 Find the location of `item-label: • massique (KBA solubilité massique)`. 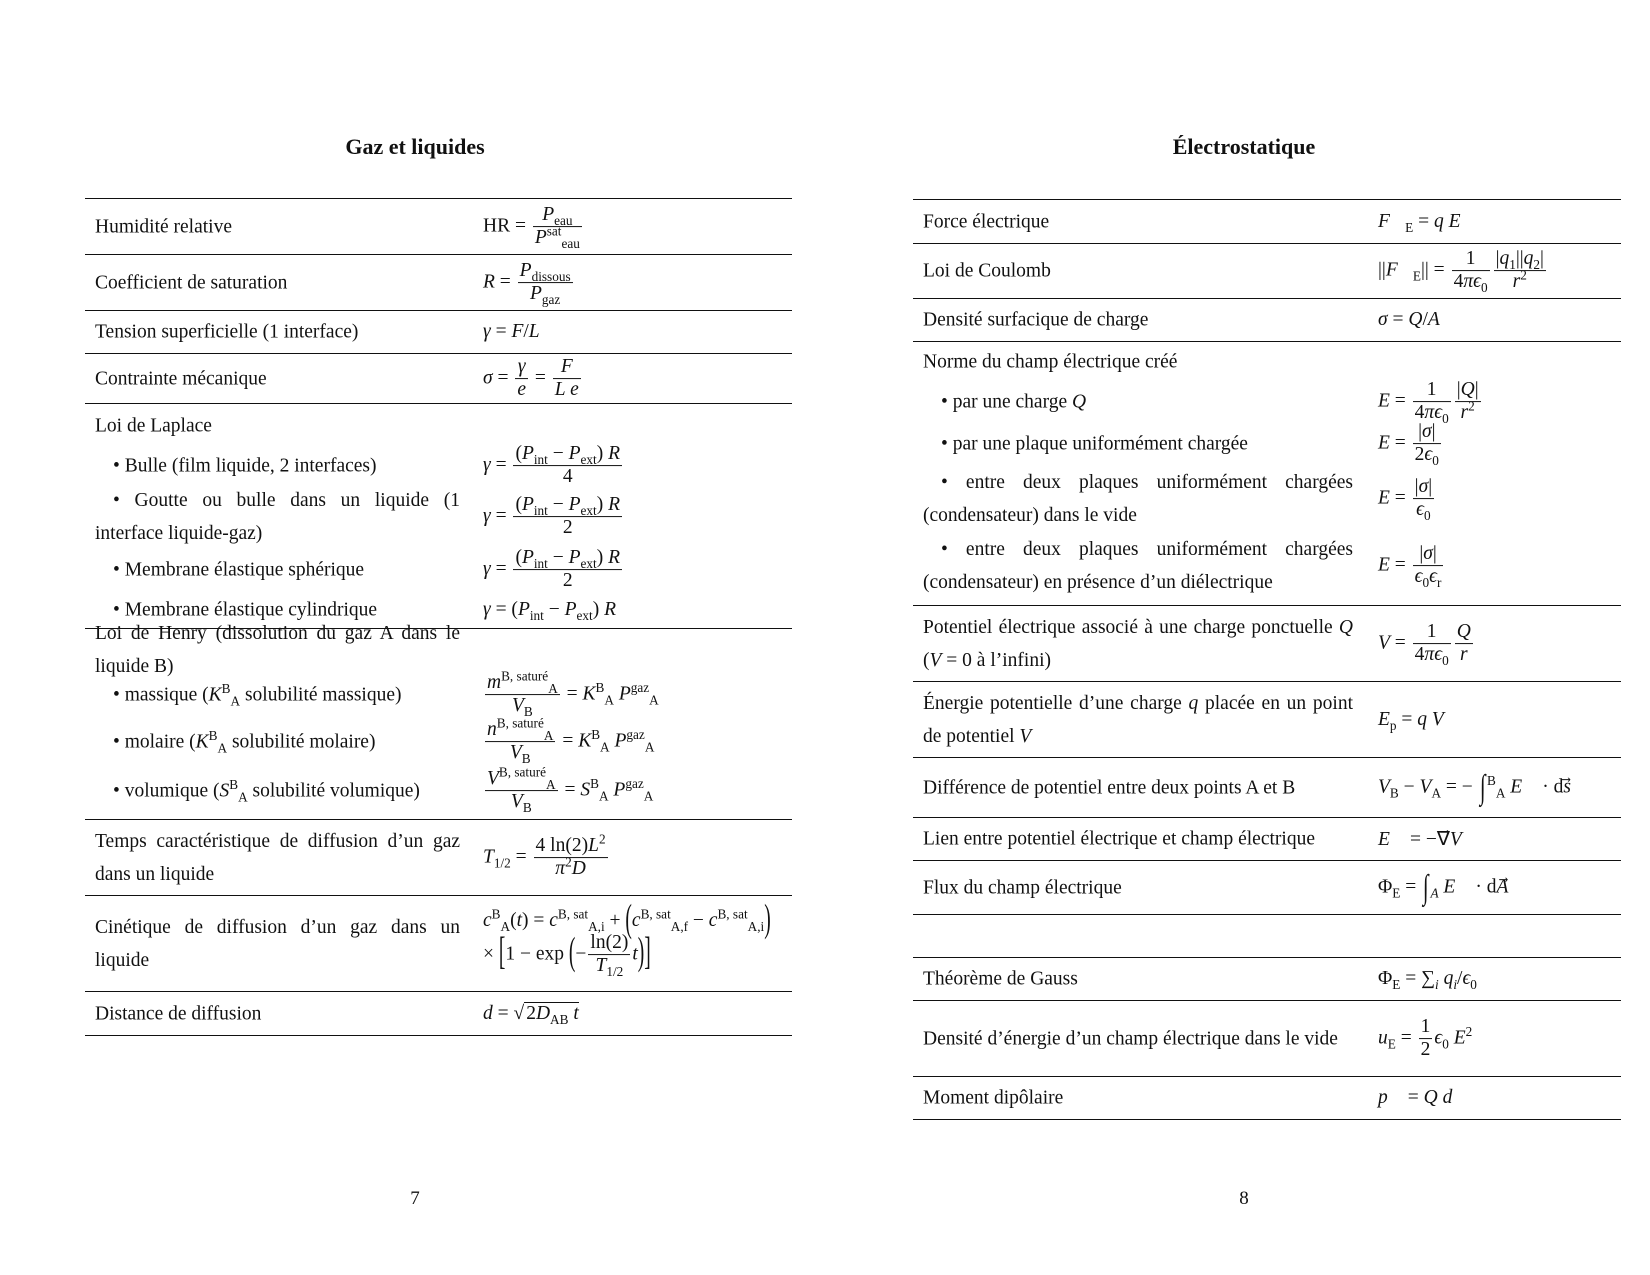

item-label: • massique (KBA solubilité massique) is located at coordinates (257, 694).